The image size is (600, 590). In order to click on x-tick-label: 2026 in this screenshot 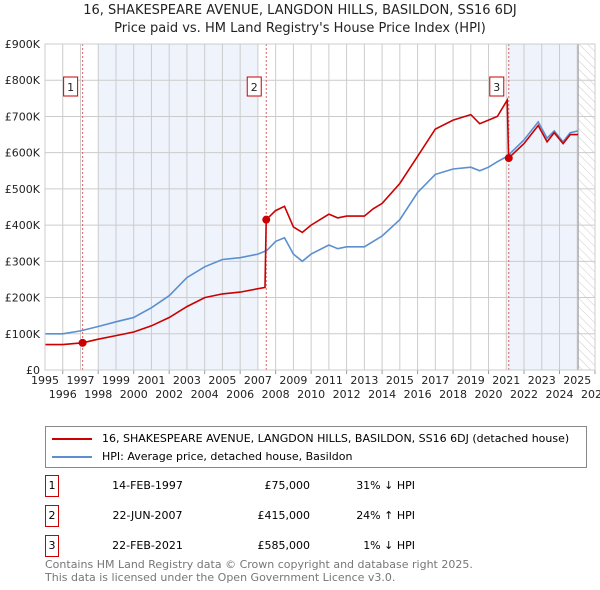, I will do `click(590, 394)`.